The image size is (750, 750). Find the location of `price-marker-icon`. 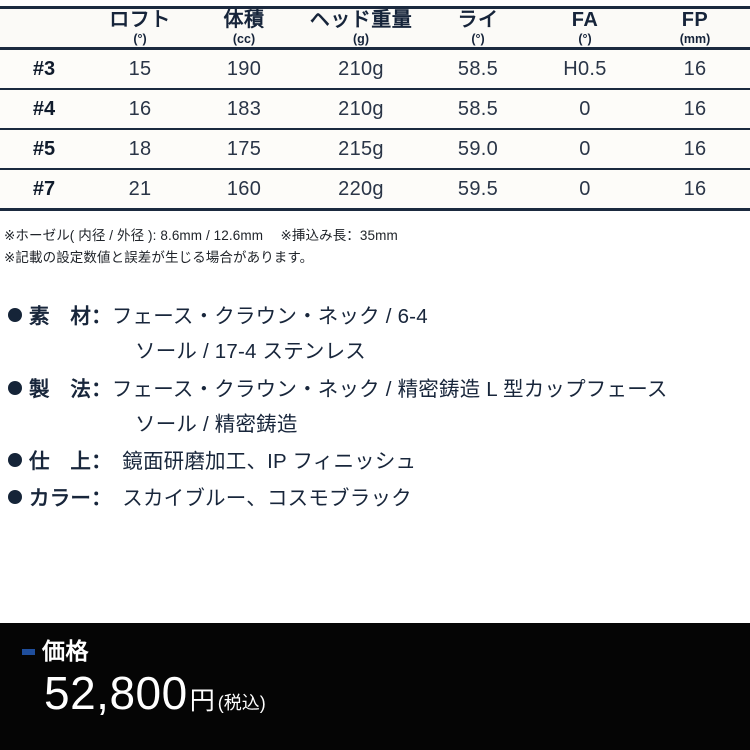

price-marker-icon is located at coordinates (28, 651).